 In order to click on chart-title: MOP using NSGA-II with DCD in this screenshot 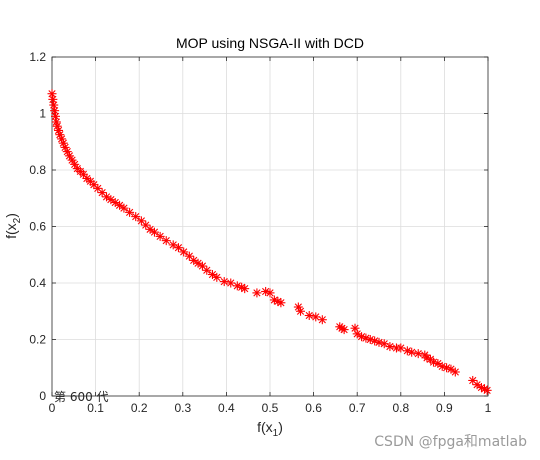, I will do `click(270, 43)`.